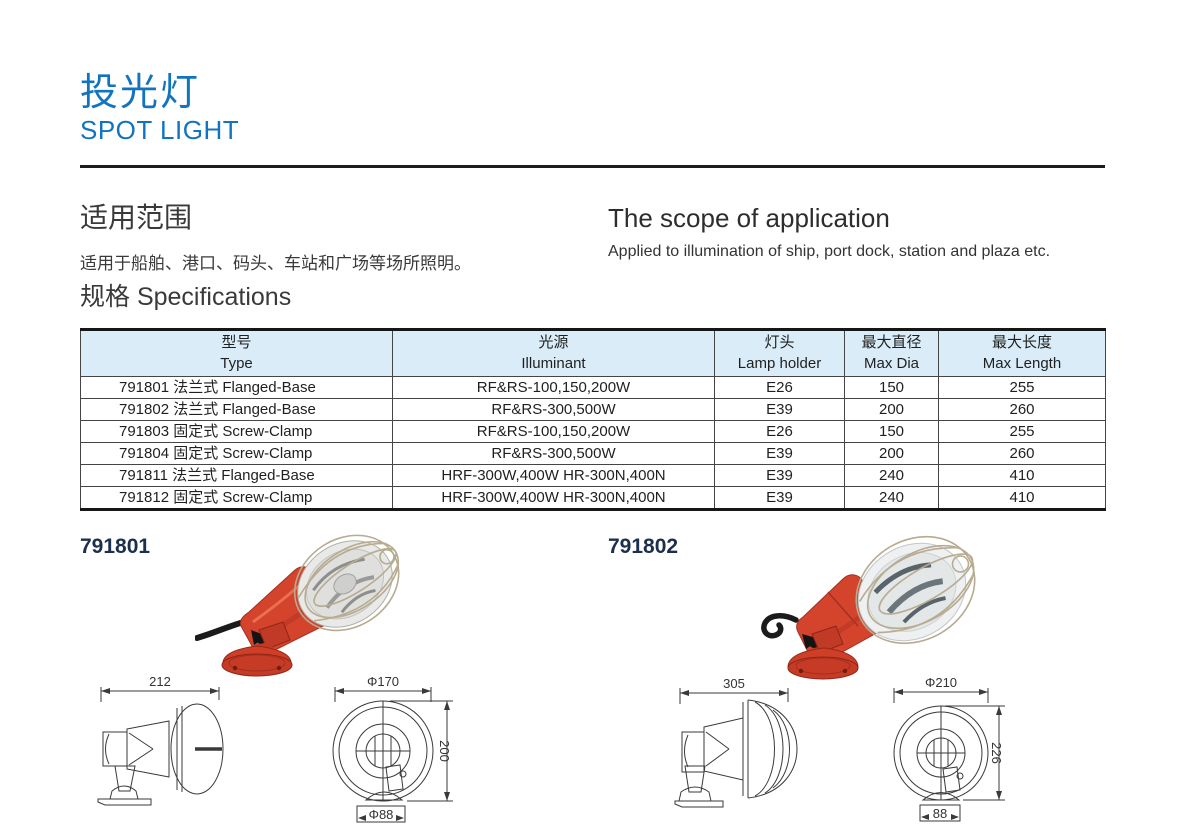  I want to click on col-header-lamp-holder: 灯头 Lamp holder, so click(779, 353).